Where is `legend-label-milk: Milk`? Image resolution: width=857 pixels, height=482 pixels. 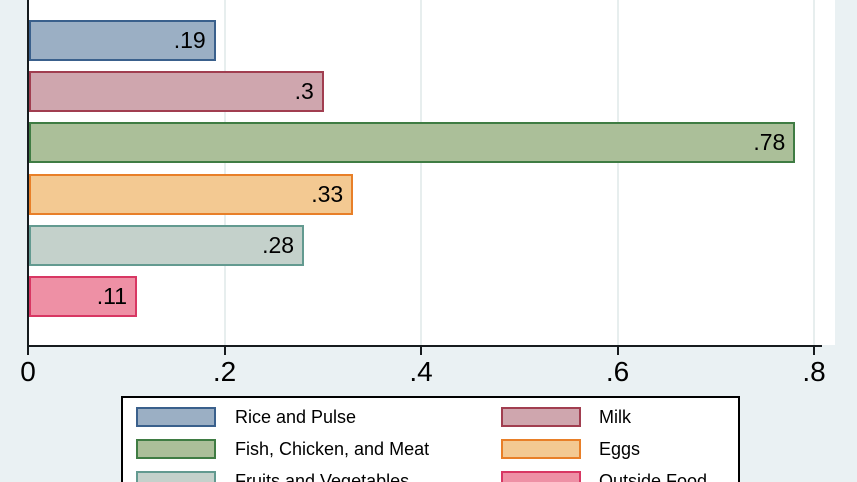
legend-label-milk: Milk is located at coordinates (615, 417).